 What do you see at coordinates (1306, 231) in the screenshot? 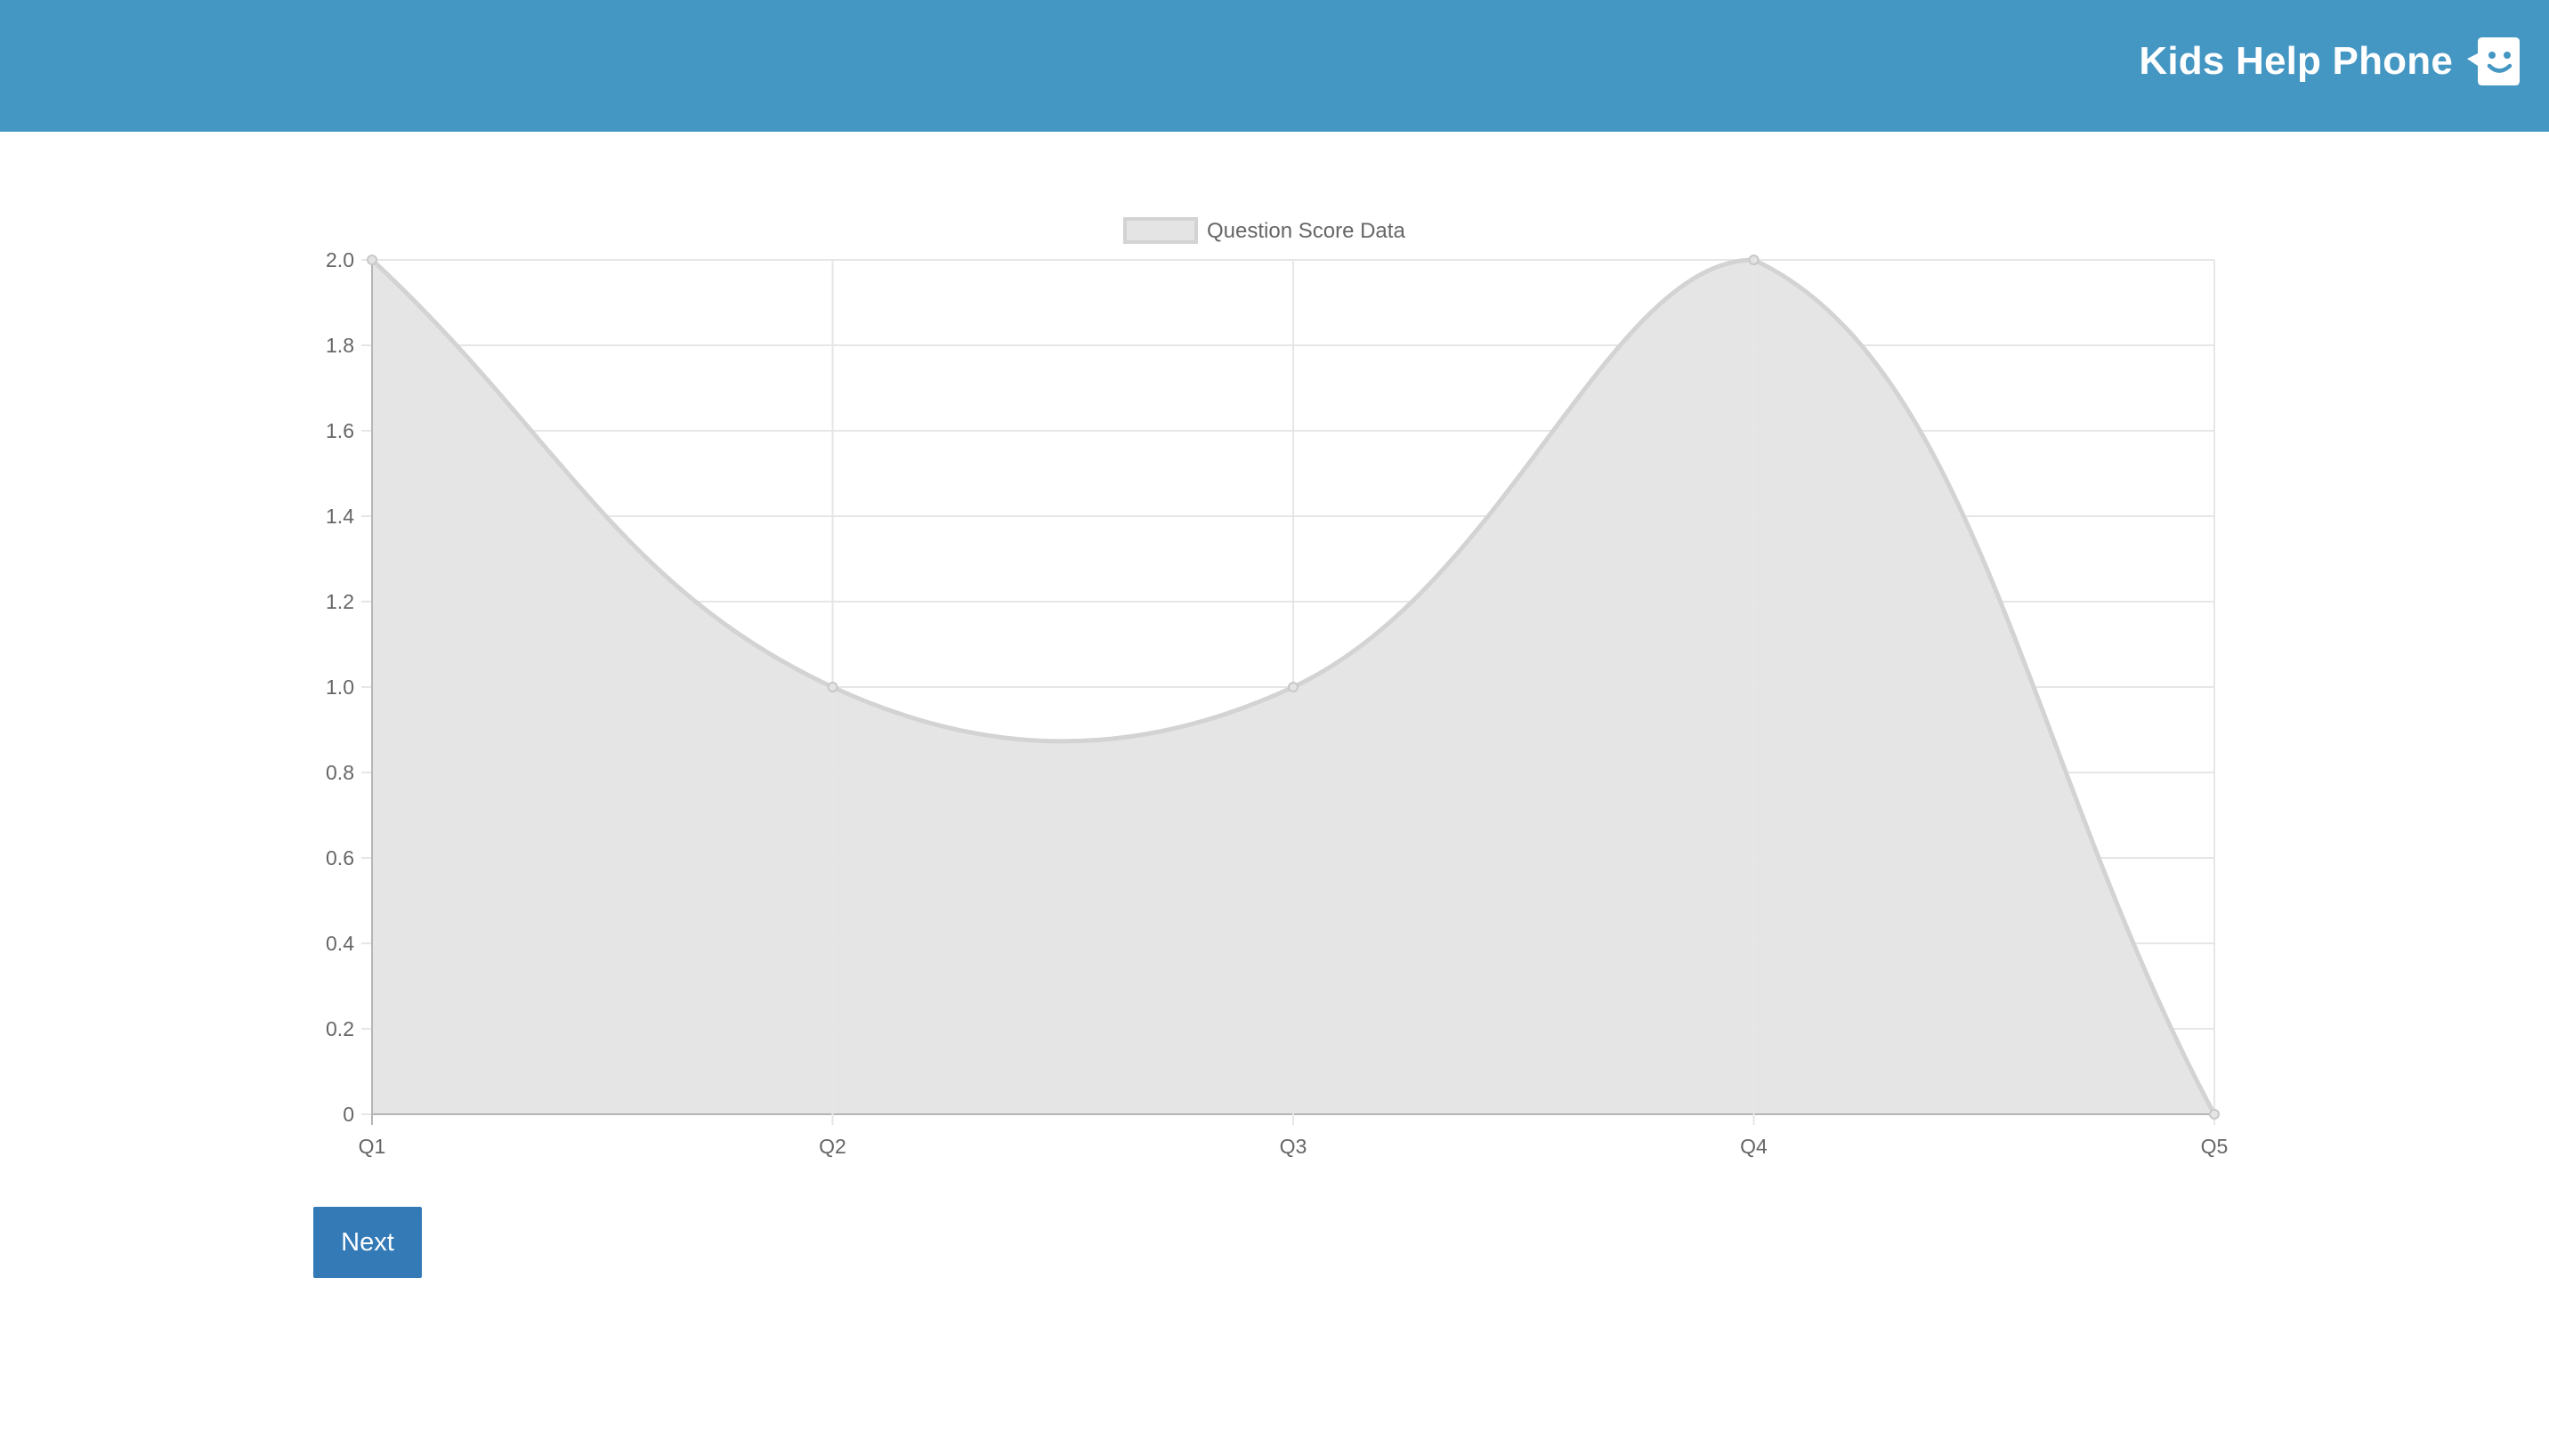
I see `legend-label: Question Score Data` at bounding box center [1306, 231].